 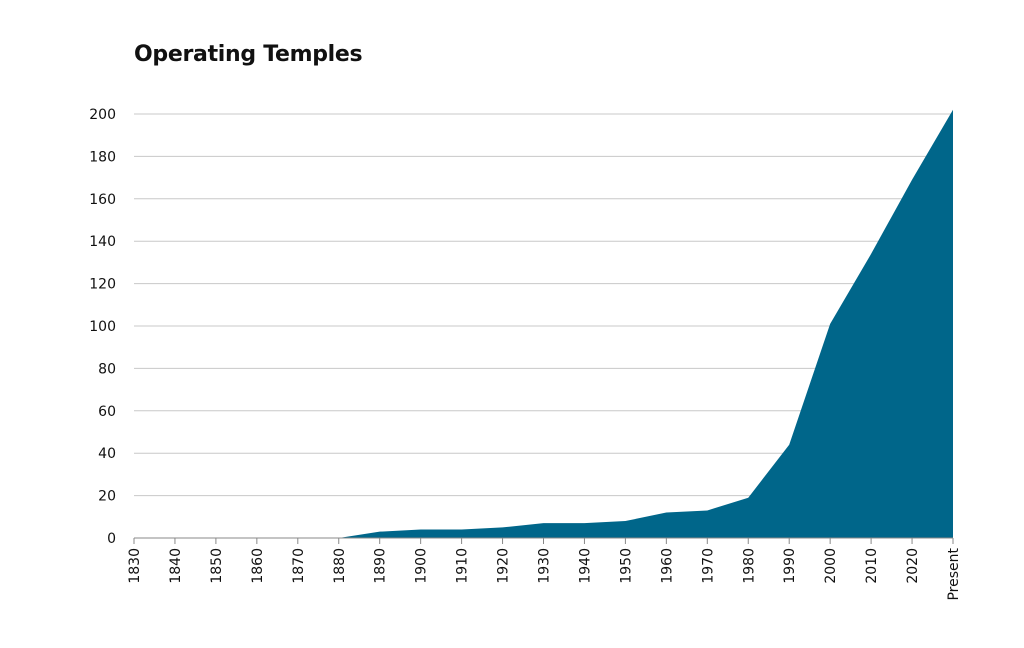 I want to click on x-tick-label: 2020, so click(x=913, y=566).